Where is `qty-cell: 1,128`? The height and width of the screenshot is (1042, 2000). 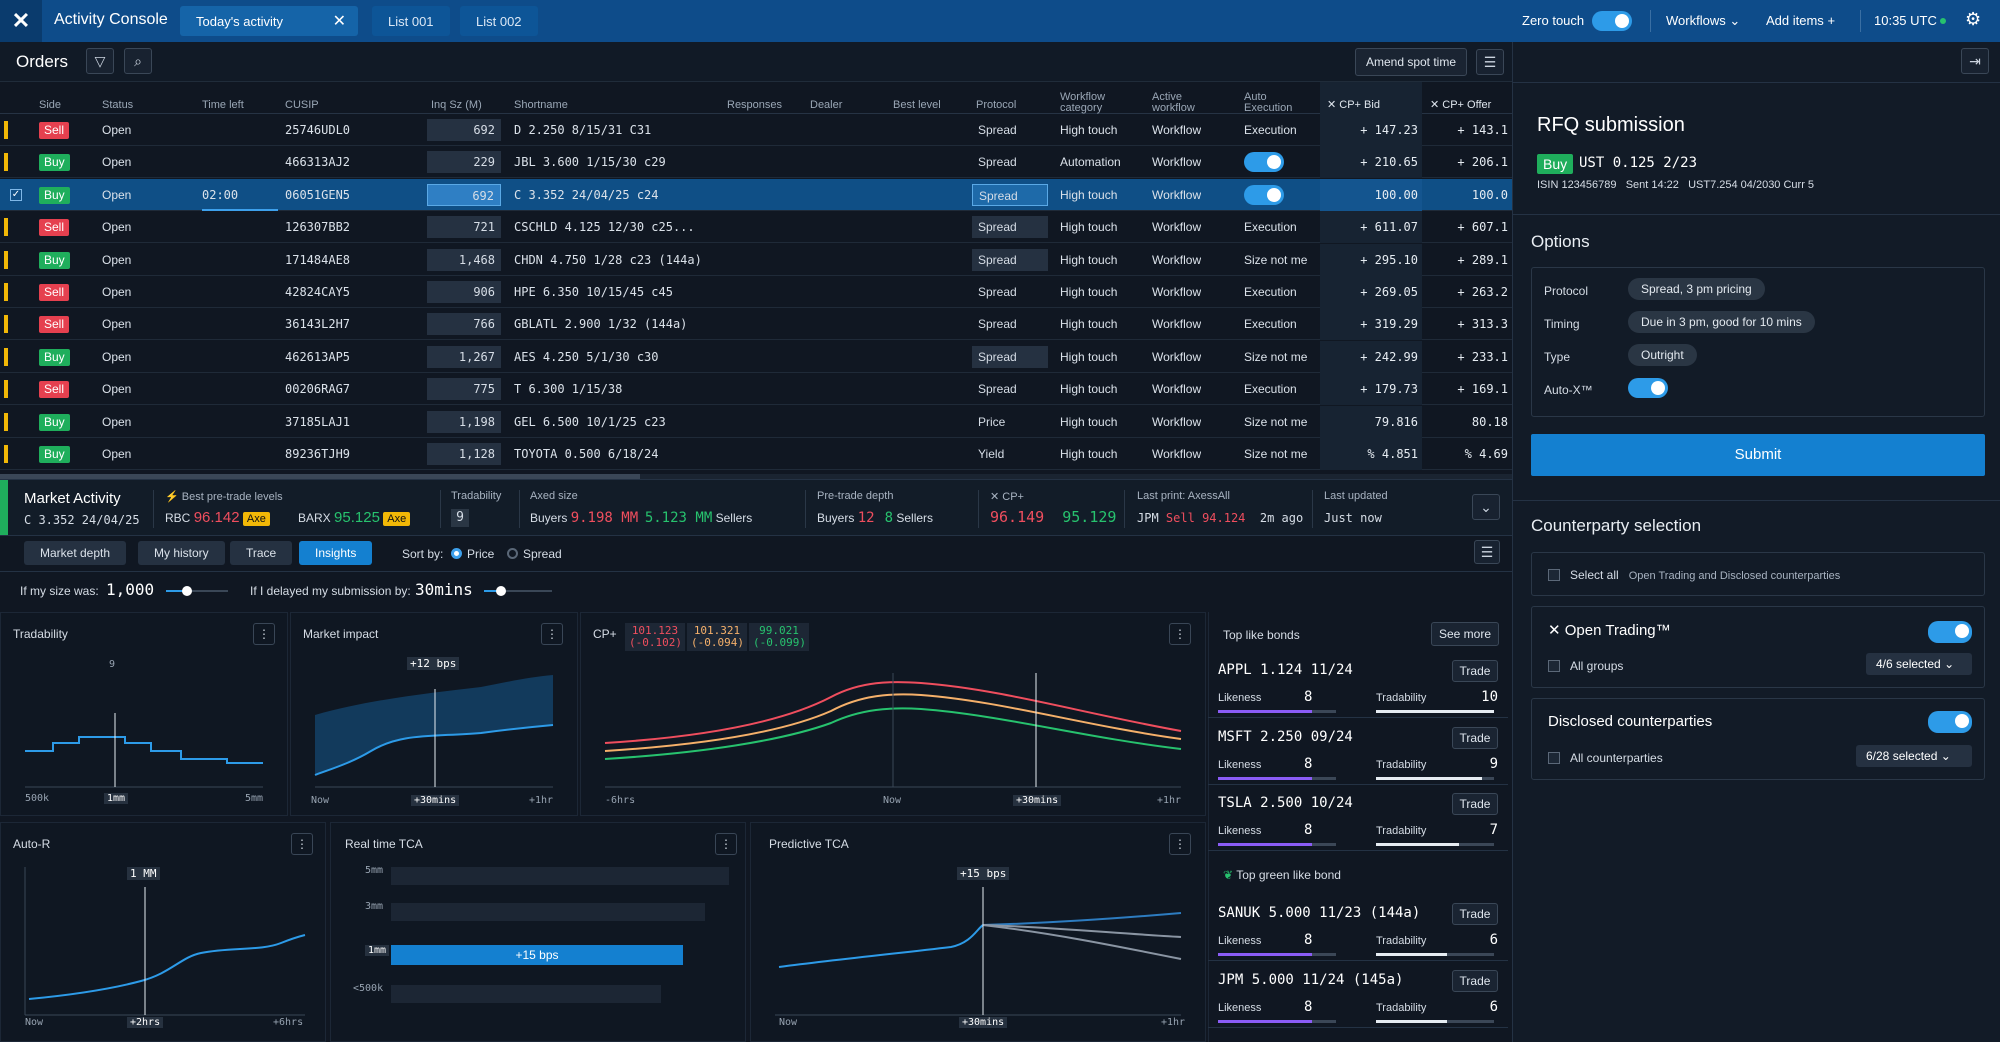 qty-cell: 1,128 is located at coordinates (464, 454).